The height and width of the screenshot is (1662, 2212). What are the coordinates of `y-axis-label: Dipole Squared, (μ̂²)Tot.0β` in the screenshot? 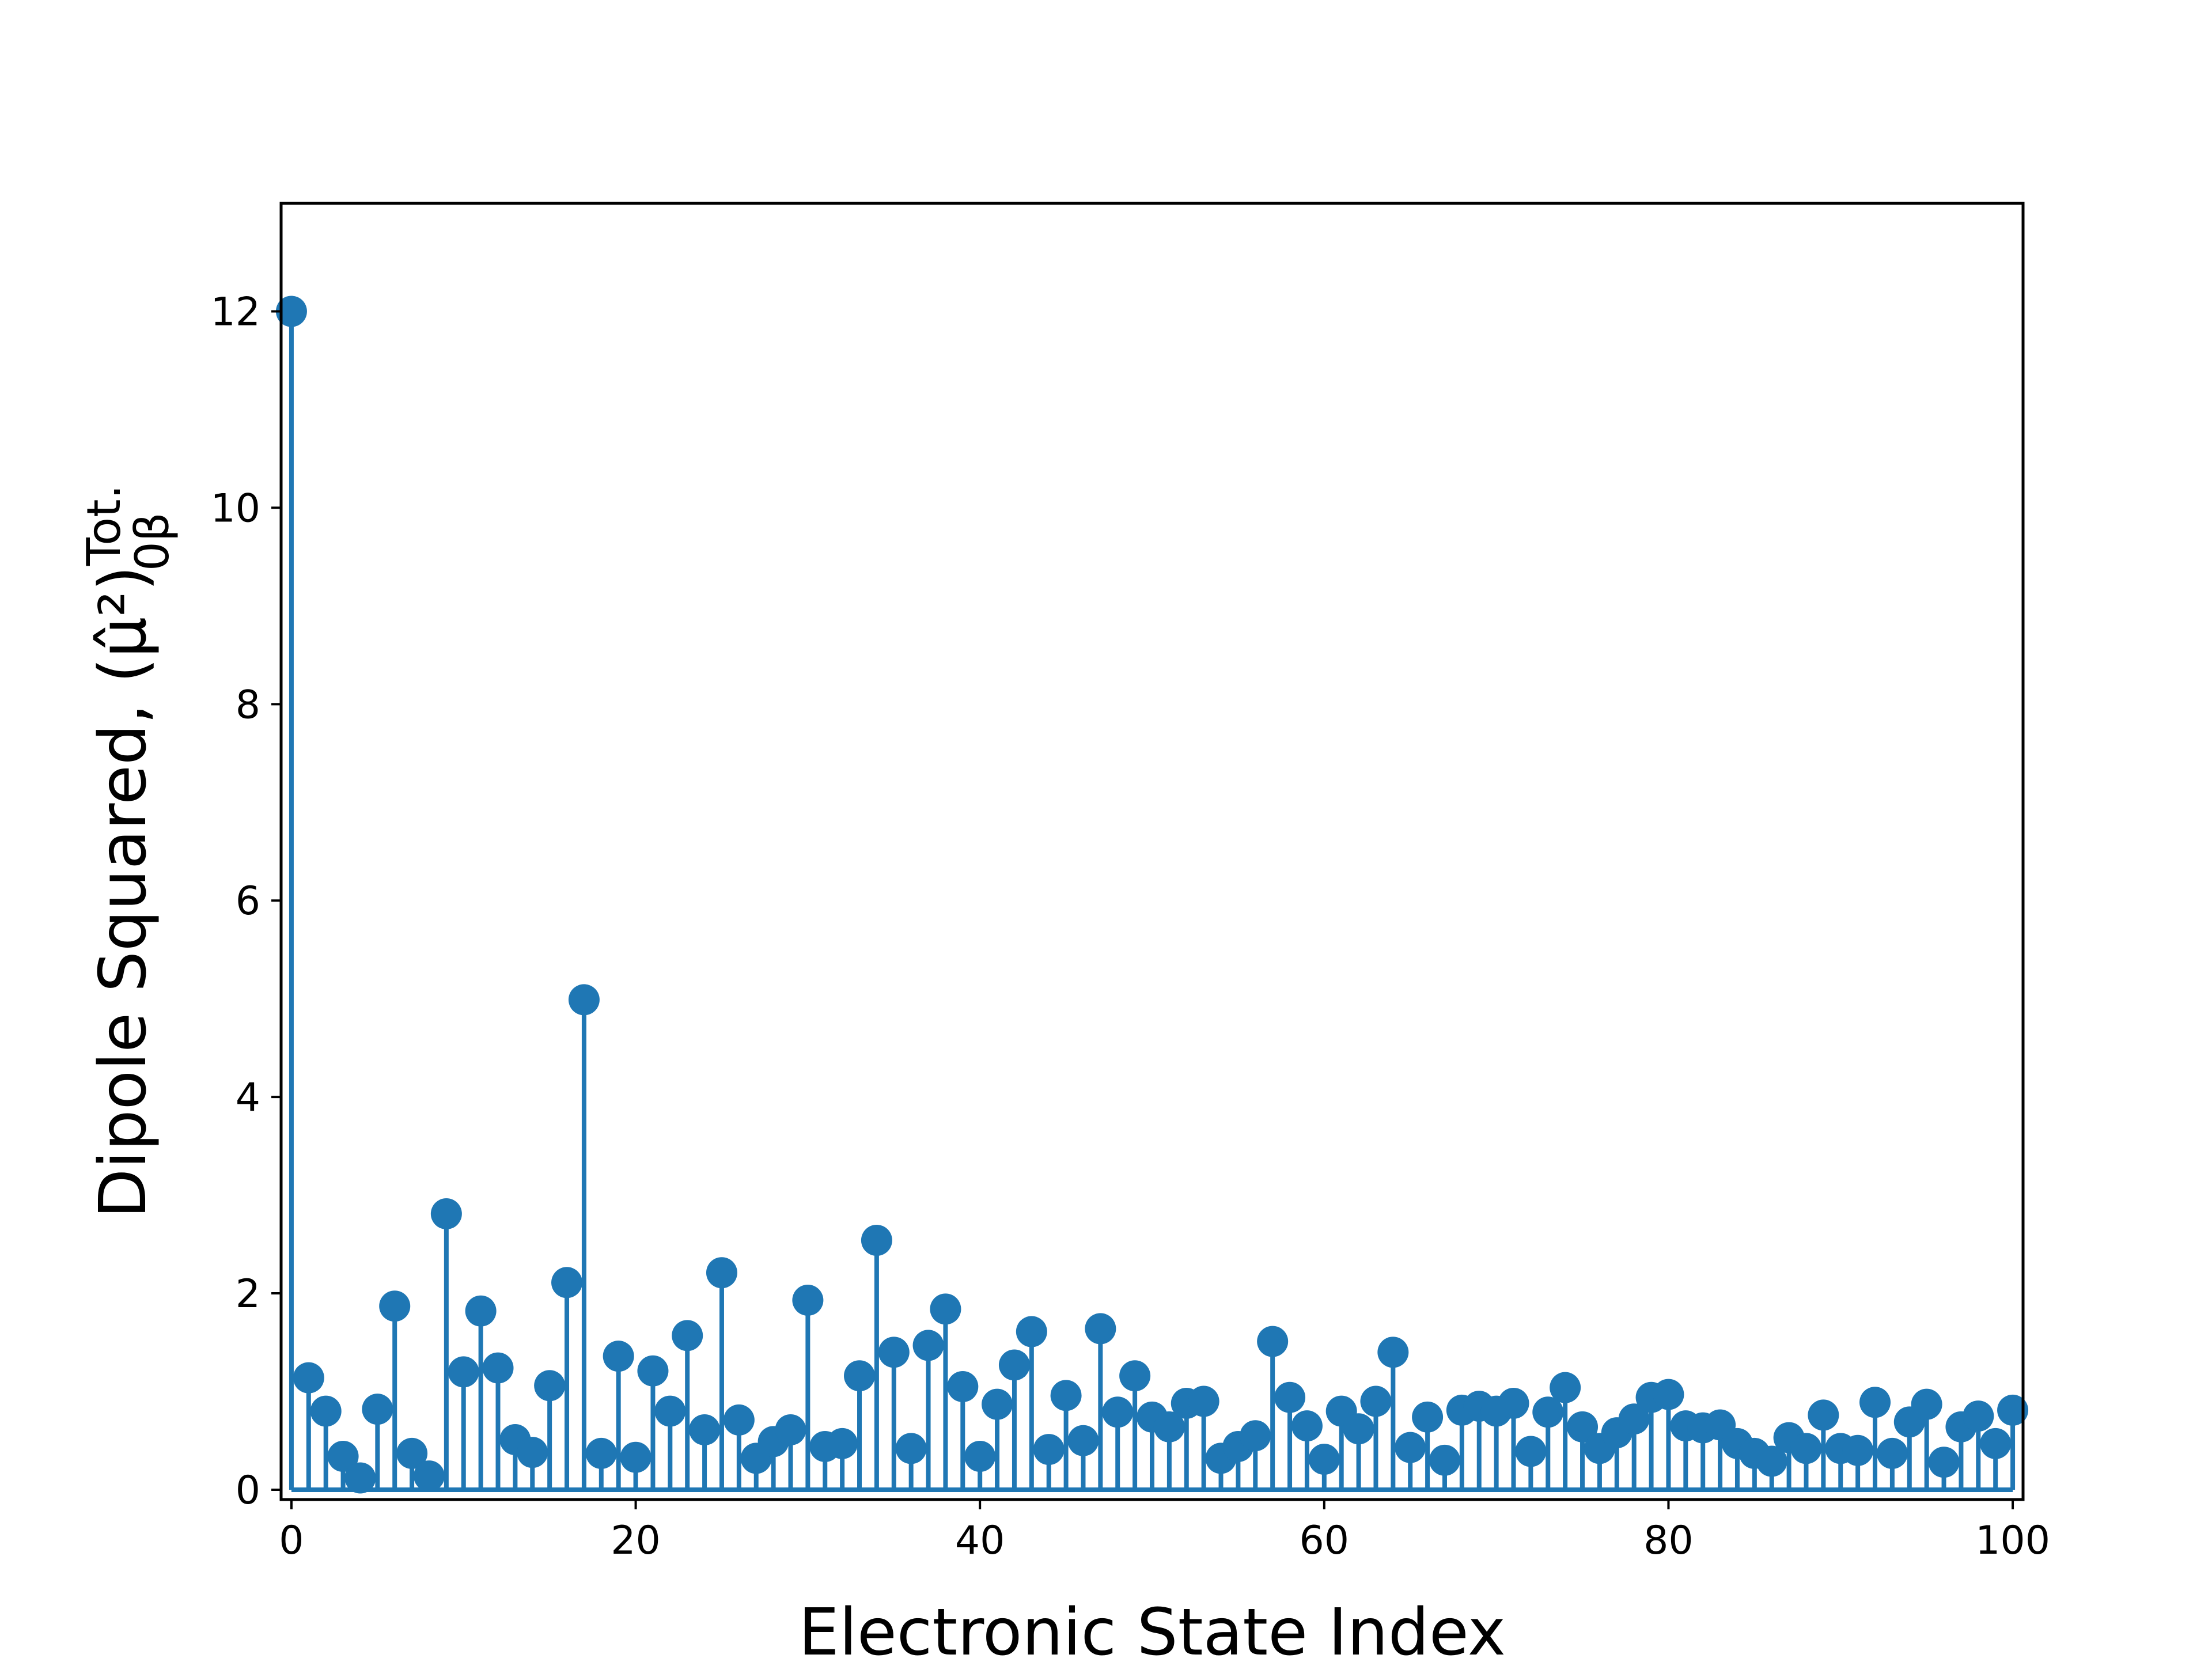 It's located at (128, 851).